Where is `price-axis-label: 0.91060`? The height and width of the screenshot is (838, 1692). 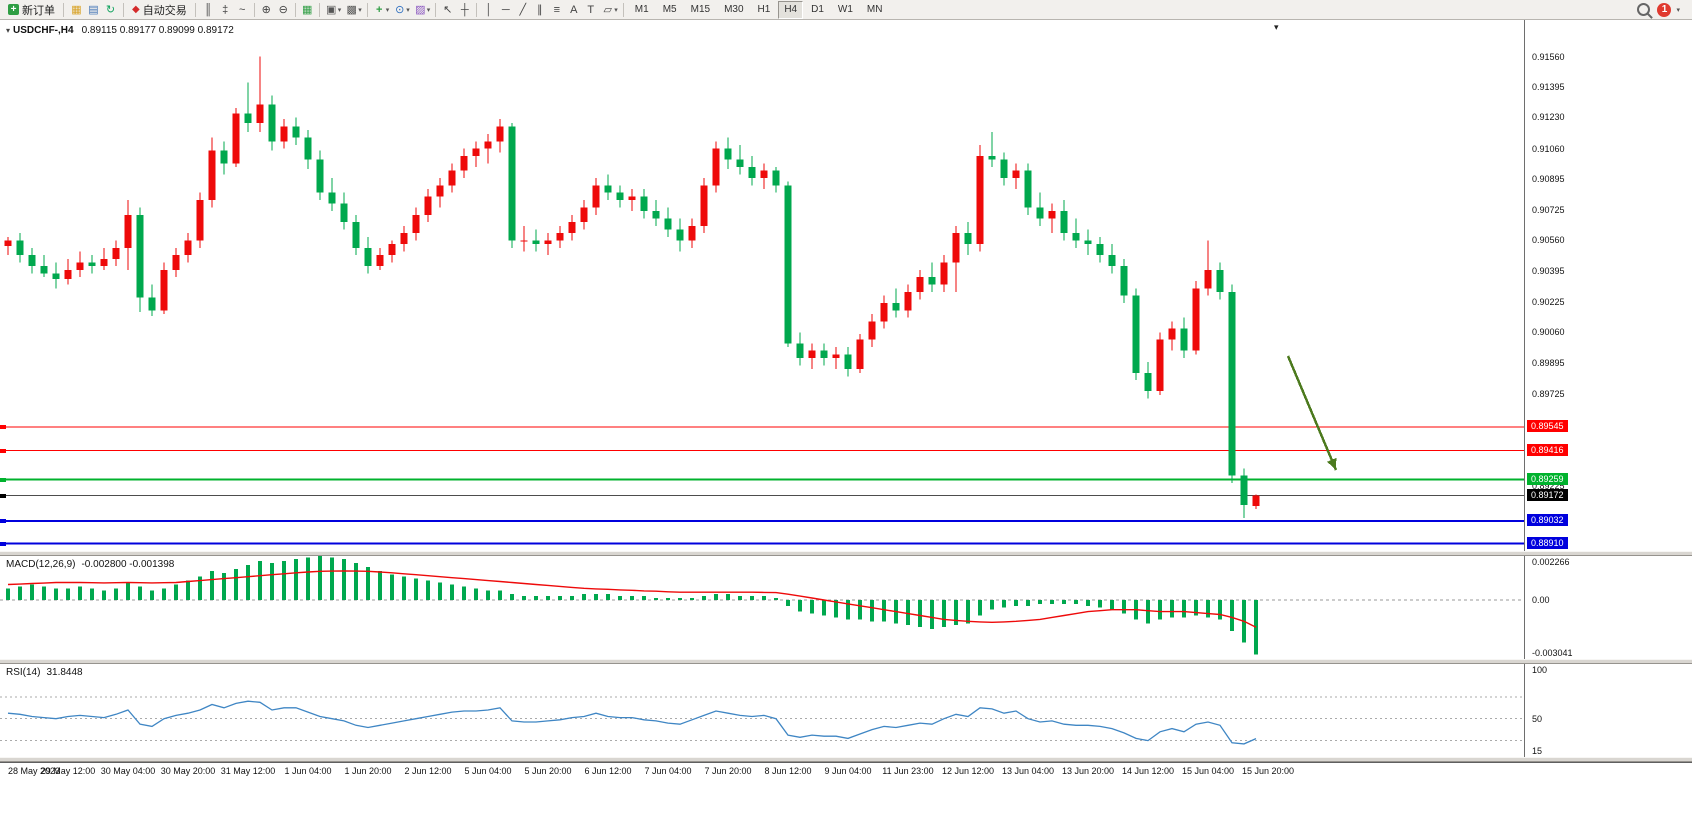
price-axis-label: 0.91060 is located at coordinates (1548, 148).